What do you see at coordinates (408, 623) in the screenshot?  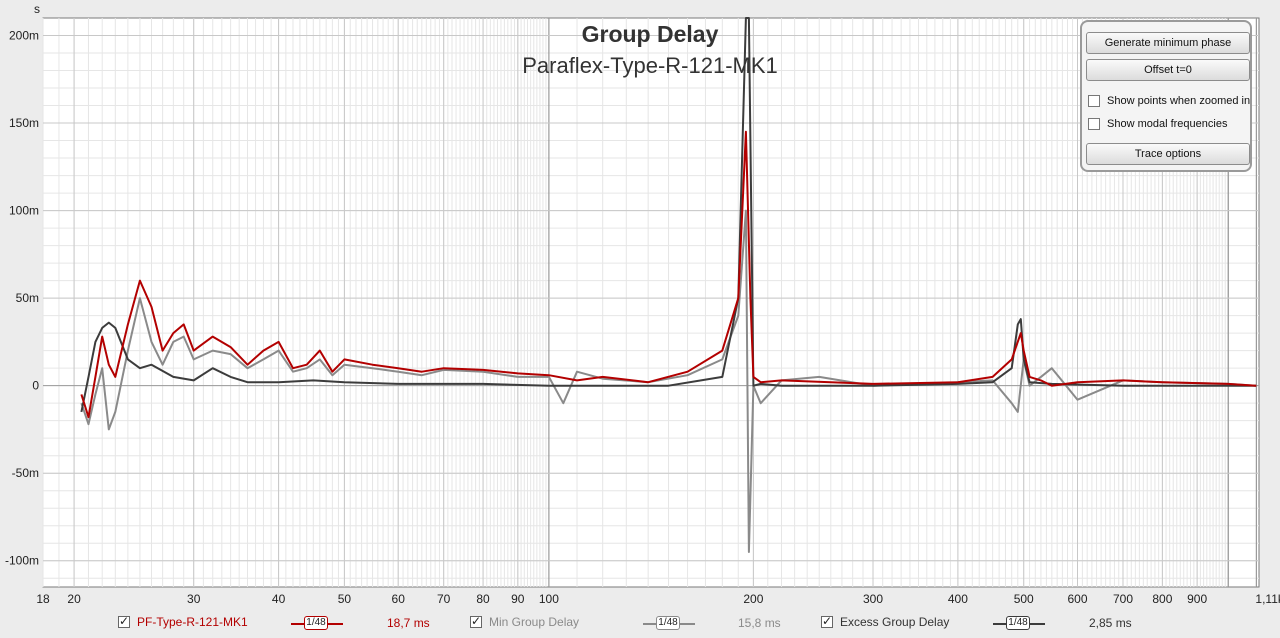 I see `legend-value: 18,7 ms` at bounding box center [408, 623].